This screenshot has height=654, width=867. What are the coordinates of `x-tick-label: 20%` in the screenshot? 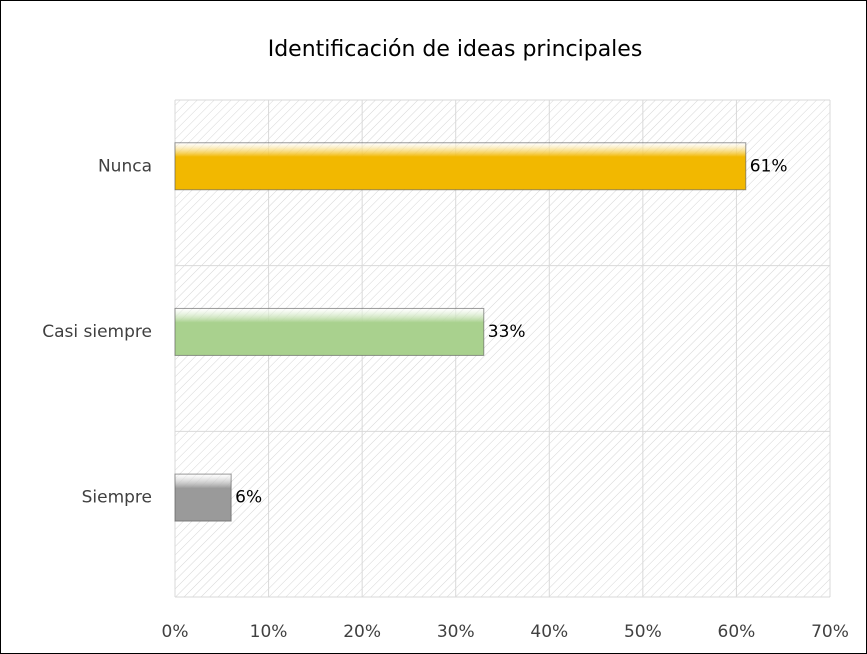 It's located at (362, 632).